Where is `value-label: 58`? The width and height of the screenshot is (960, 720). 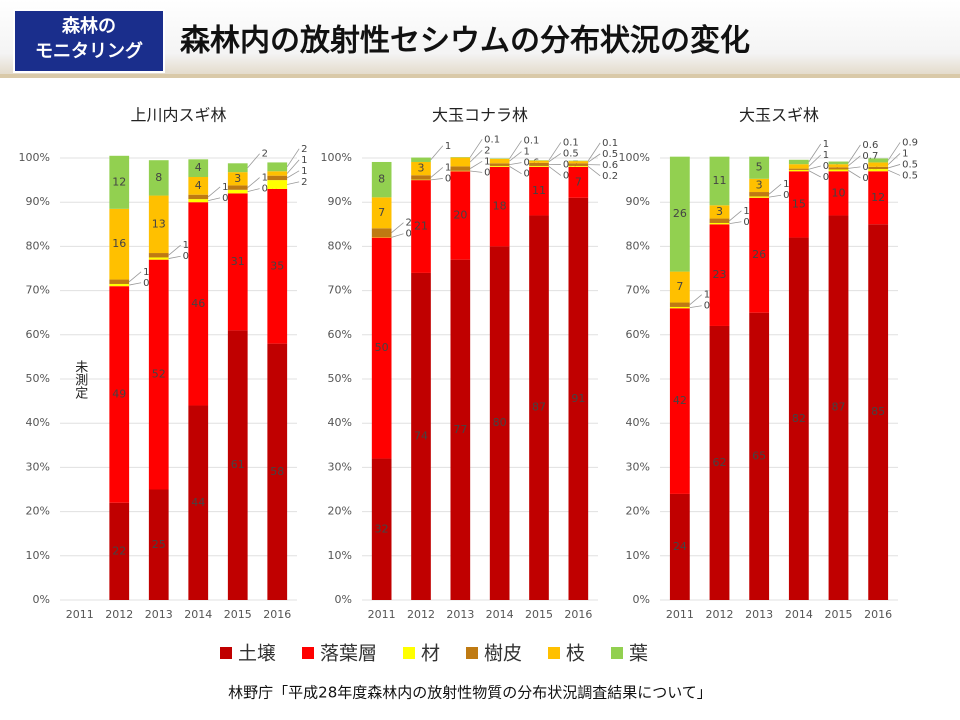 value-label: 58 is located at coordinates (277, 471).